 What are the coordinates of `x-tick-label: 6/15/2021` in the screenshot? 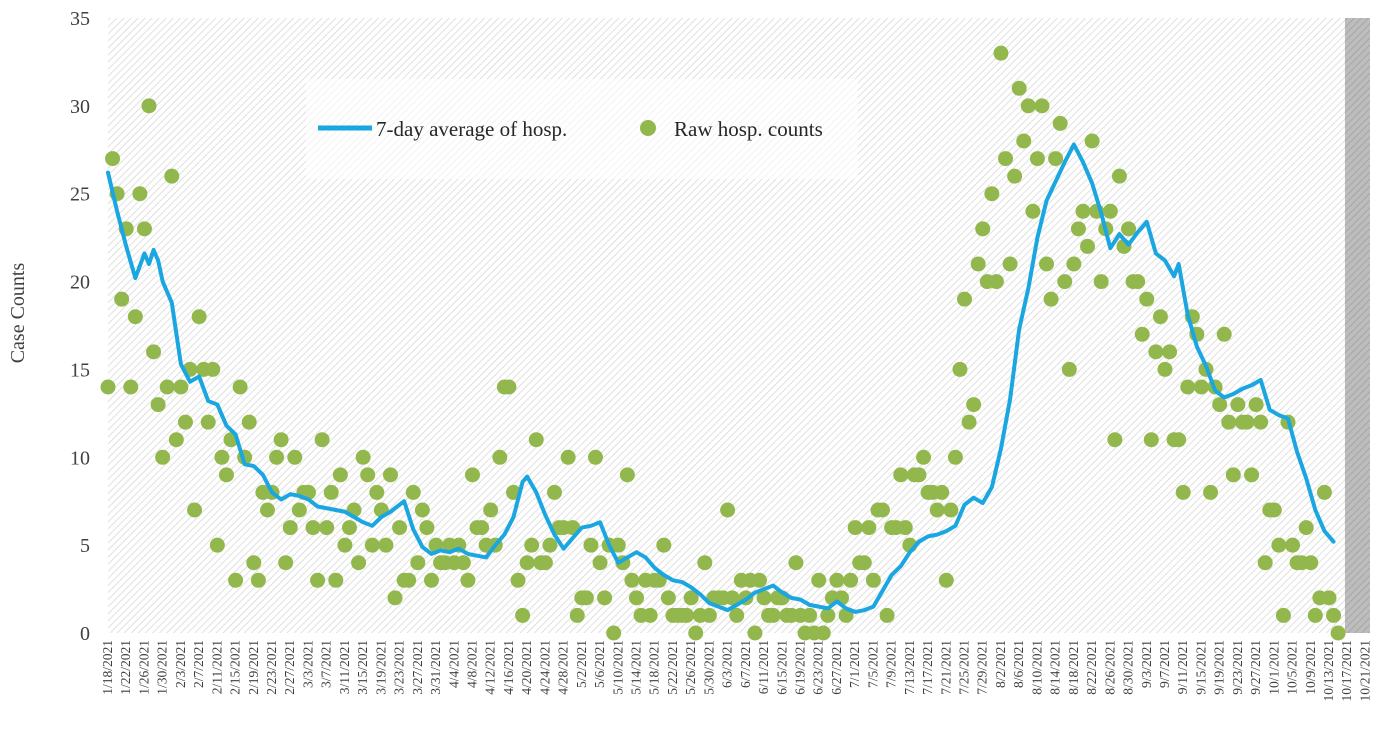 It's located at (781, 667).